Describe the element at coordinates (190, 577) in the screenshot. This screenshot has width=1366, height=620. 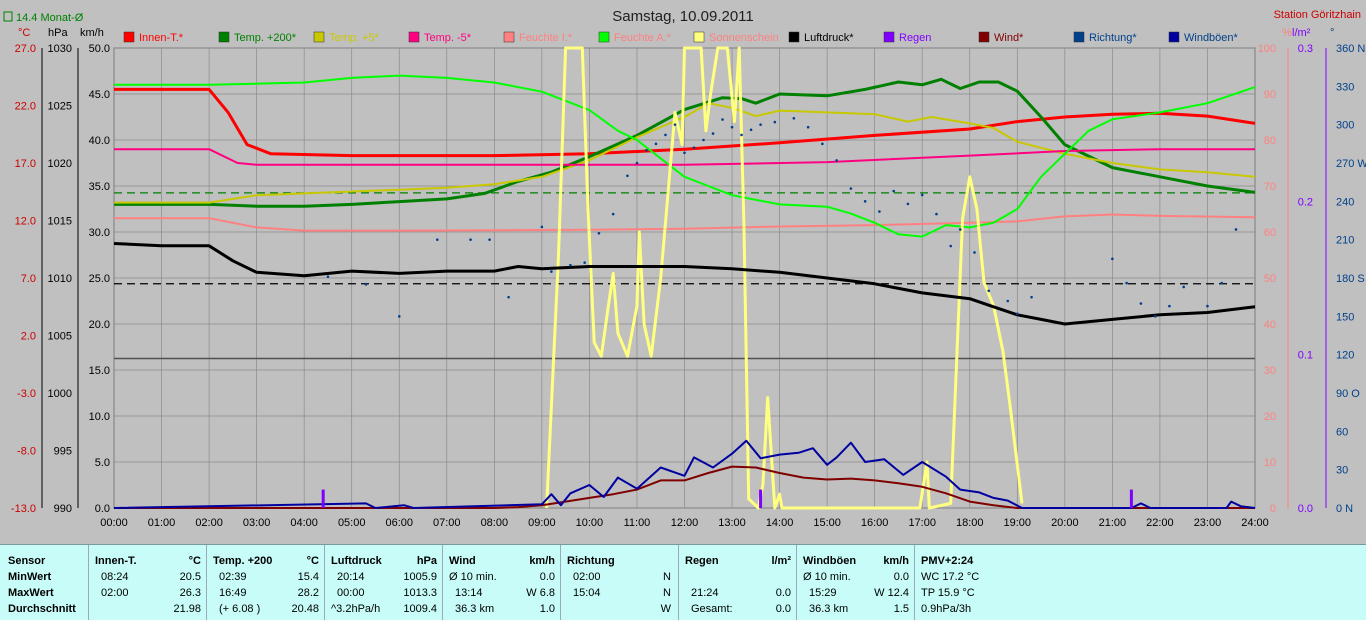
I see `cell-value: 20.5` at that location.